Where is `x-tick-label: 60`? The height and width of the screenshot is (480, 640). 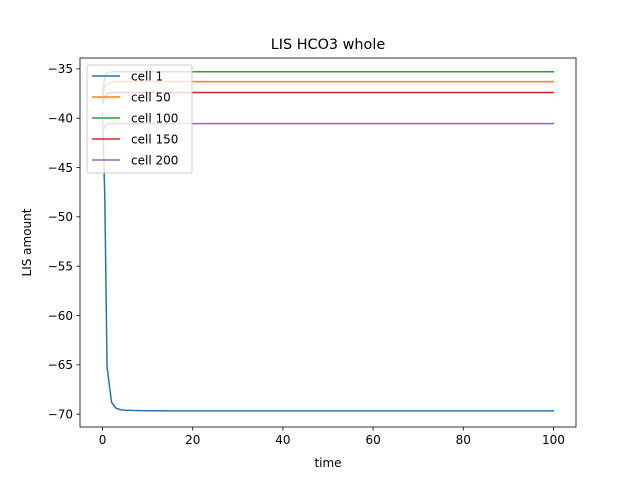 x-tick-label: 60 is located at coordinates (372, 440).